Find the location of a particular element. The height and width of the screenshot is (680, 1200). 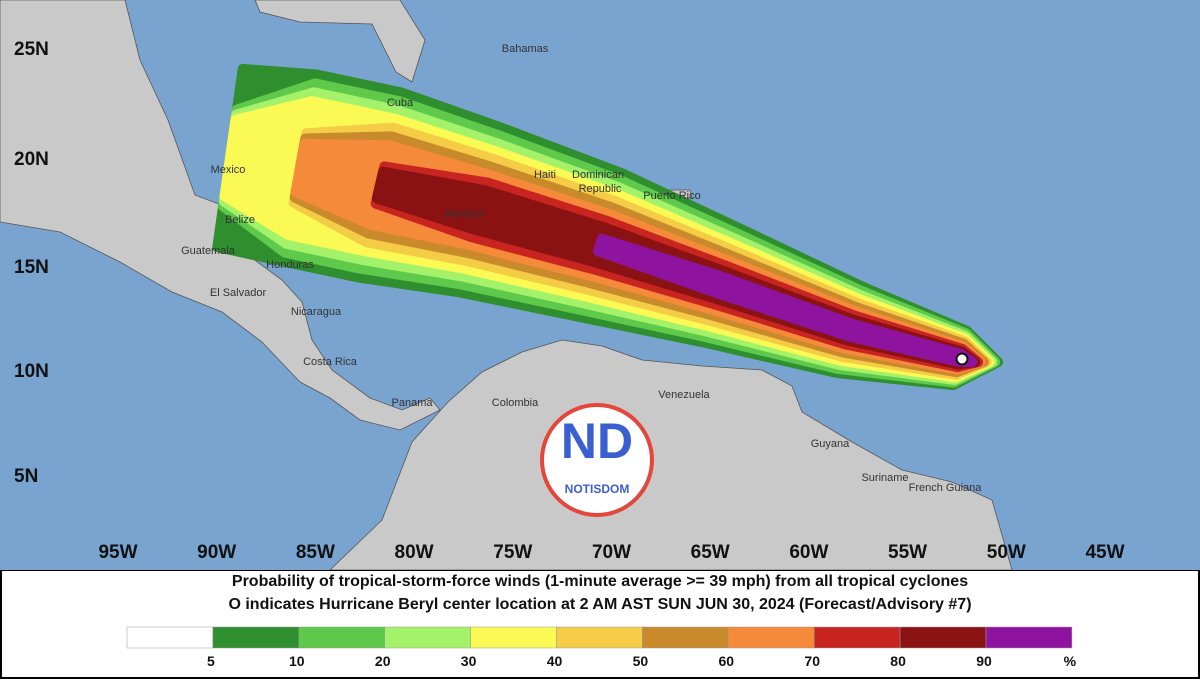

place-label: Suriname is located at coordinates (884, 478).